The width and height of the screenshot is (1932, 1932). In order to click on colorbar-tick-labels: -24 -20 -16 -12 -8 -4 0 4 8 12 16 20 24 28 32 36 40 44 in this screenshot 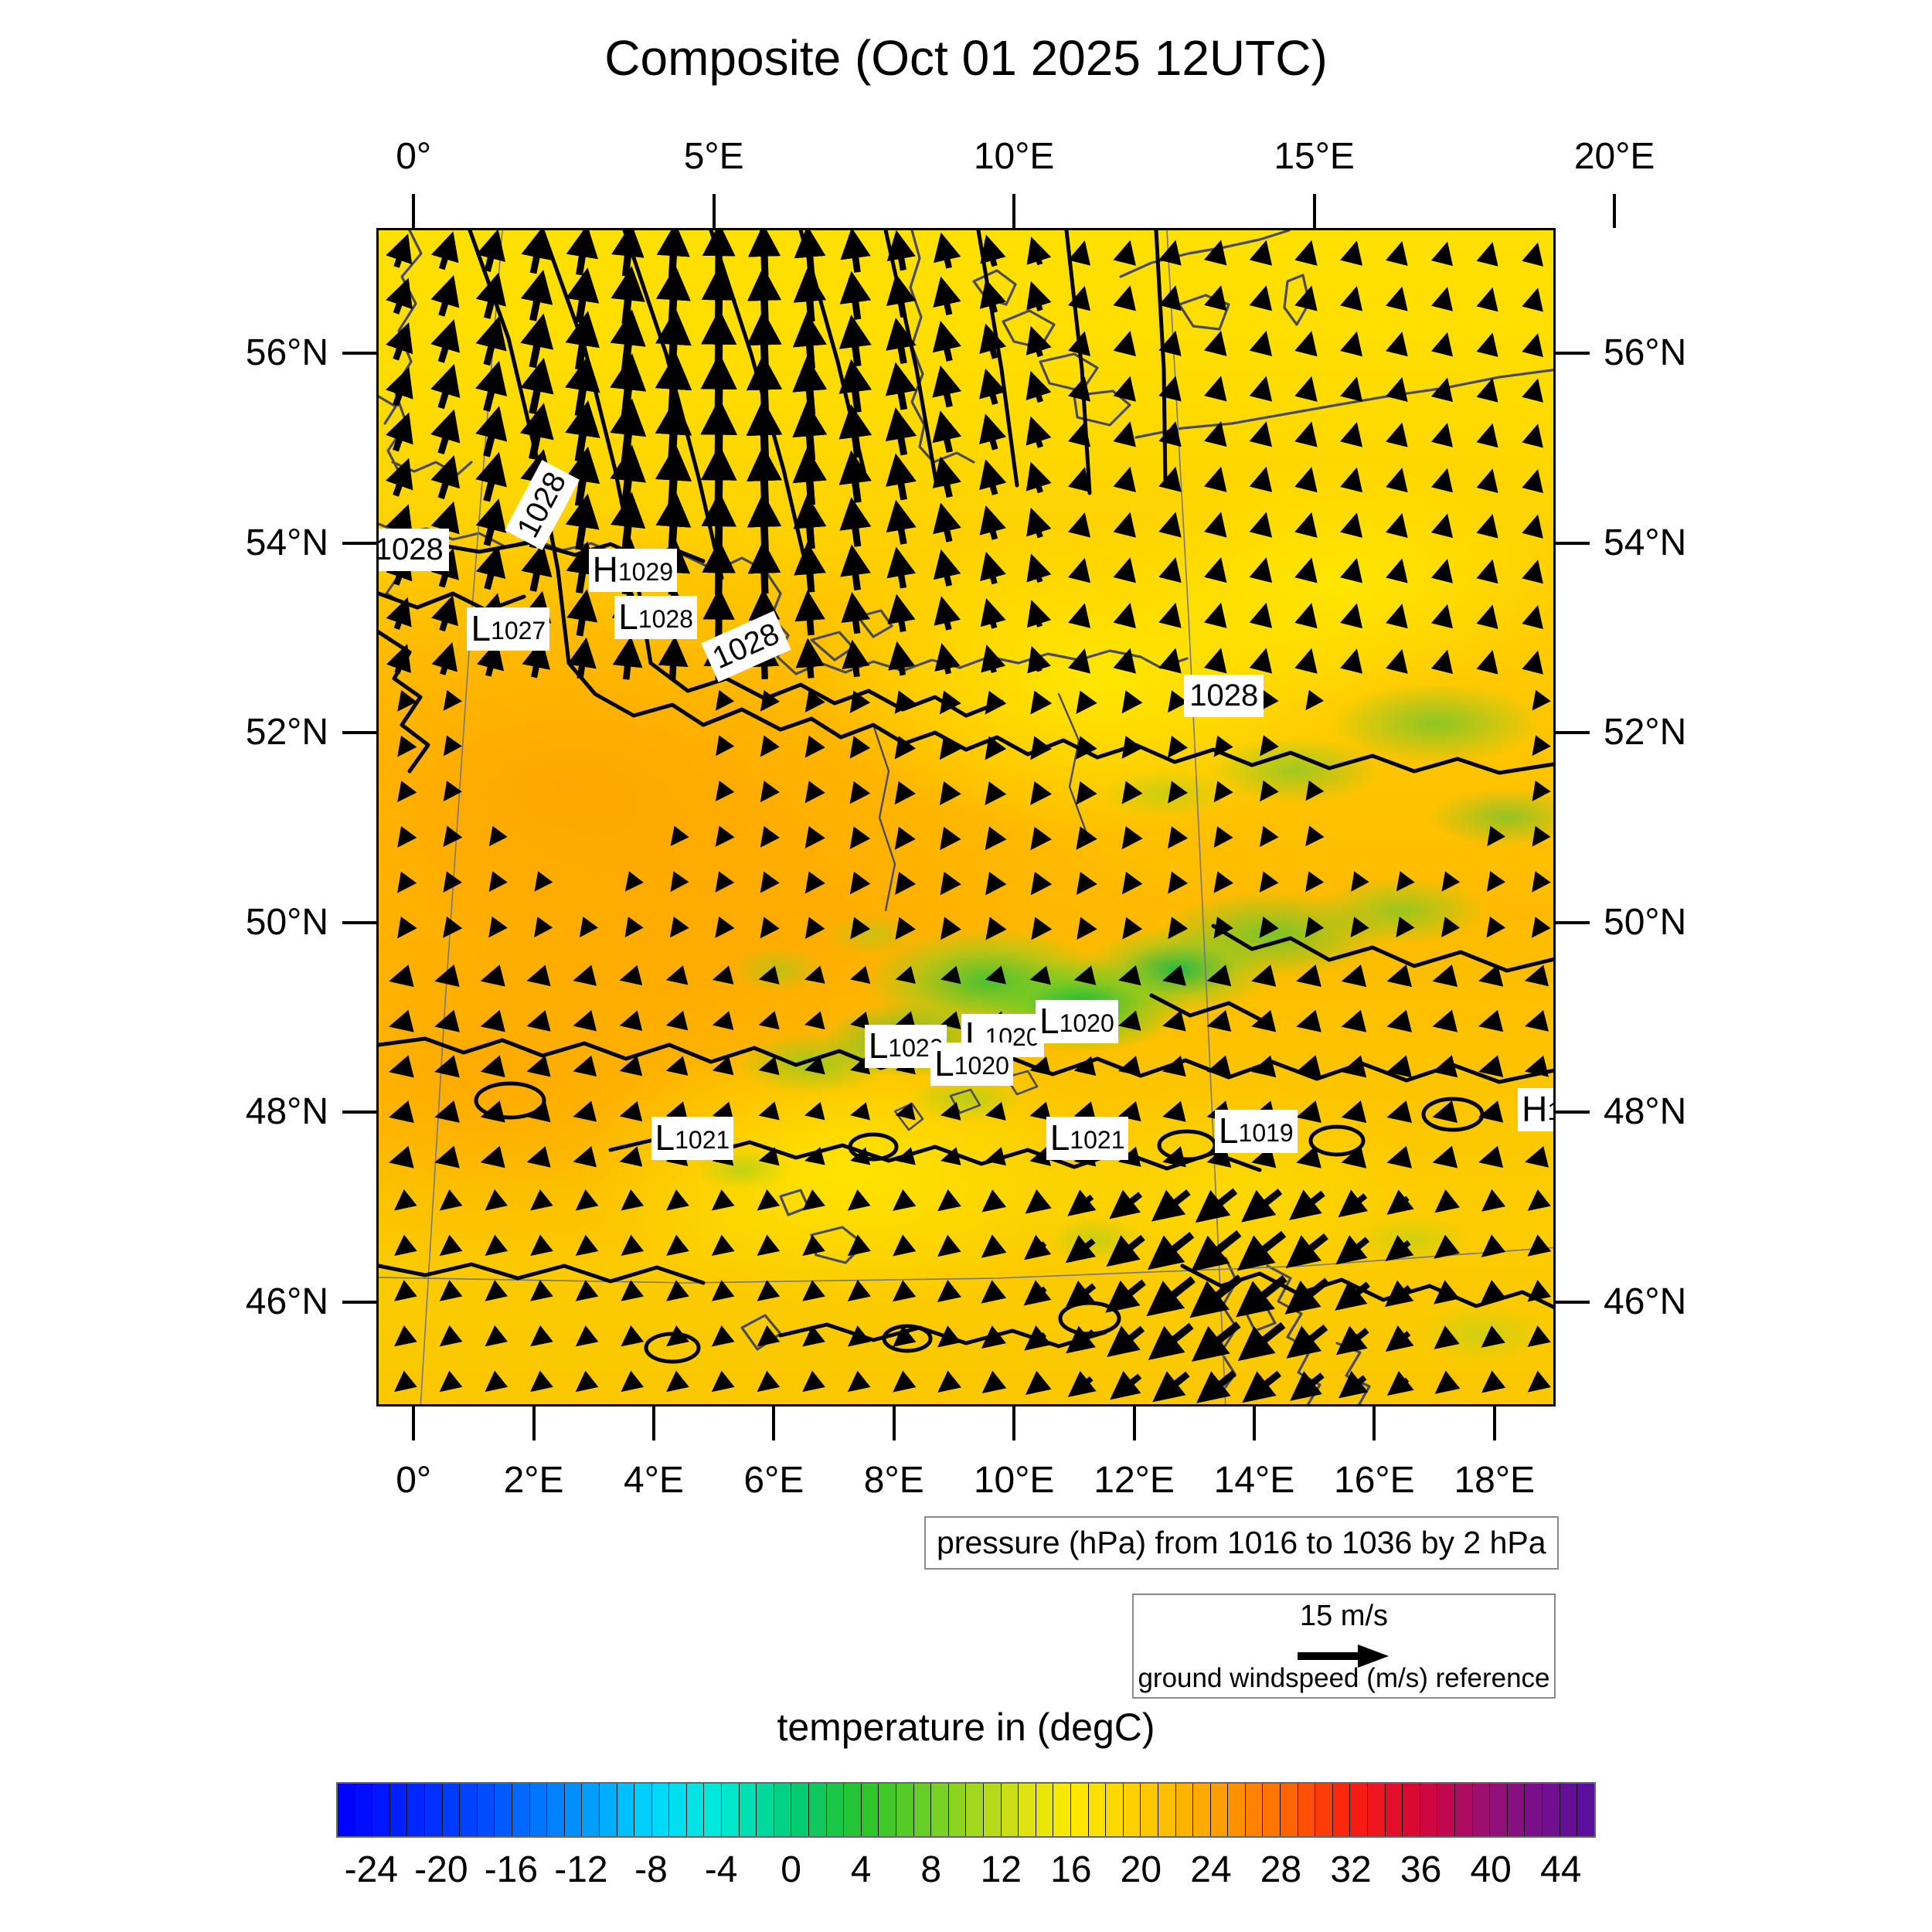, I will do `click(966, 1872)`.